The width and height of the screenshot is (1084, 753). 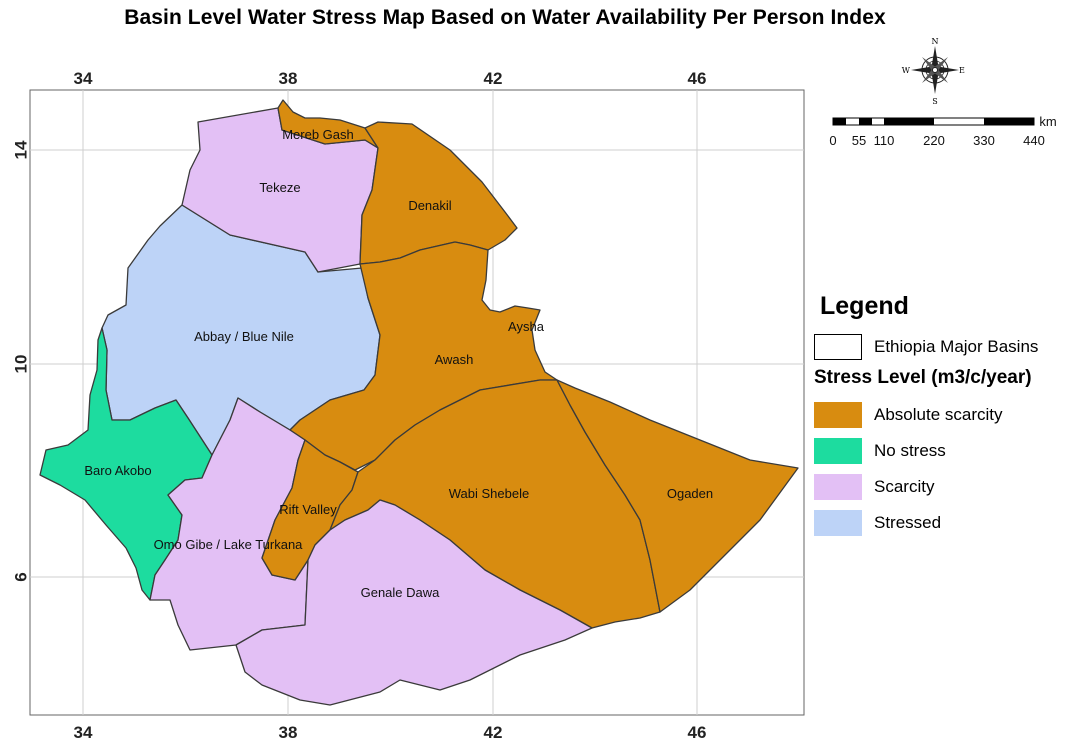 I want to click on basin-label: Rift Valley, so click(x=308, y=509).